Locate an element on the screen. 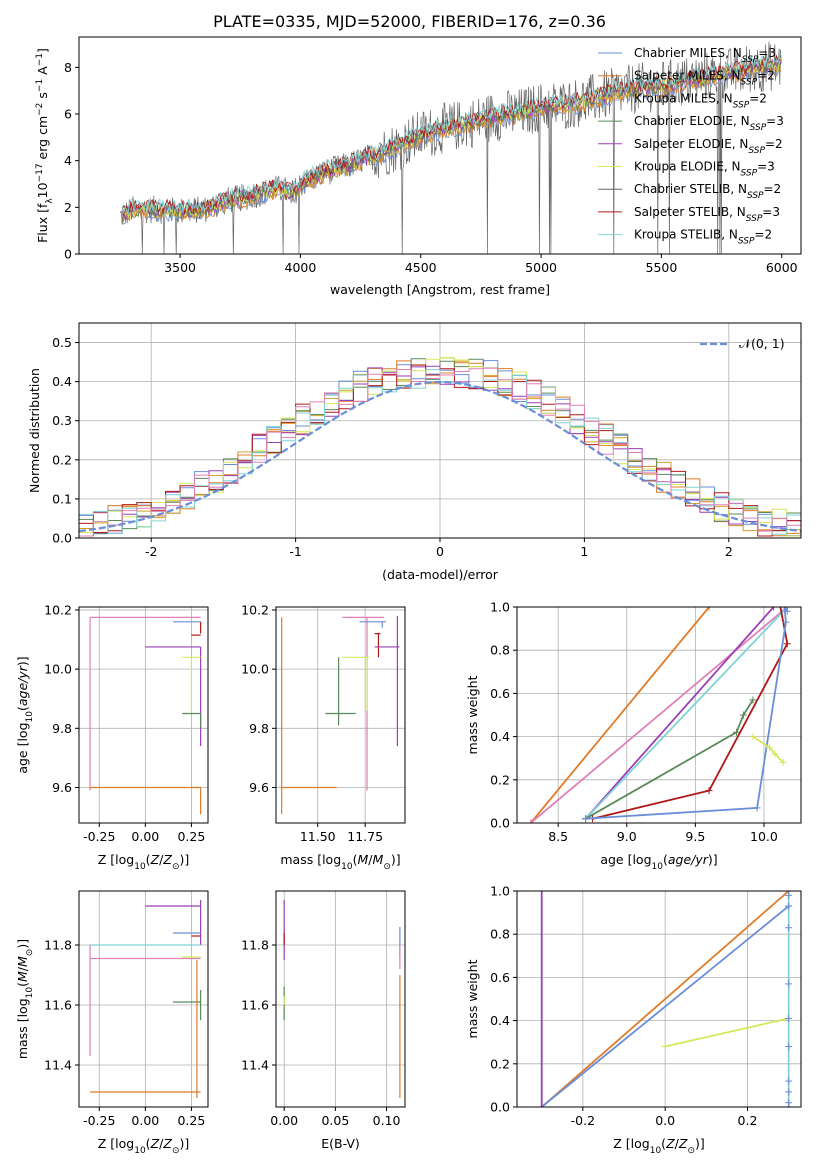  legend-label: Kroupa STELIB, NSSP=2 is located at coordinates (703, 237).